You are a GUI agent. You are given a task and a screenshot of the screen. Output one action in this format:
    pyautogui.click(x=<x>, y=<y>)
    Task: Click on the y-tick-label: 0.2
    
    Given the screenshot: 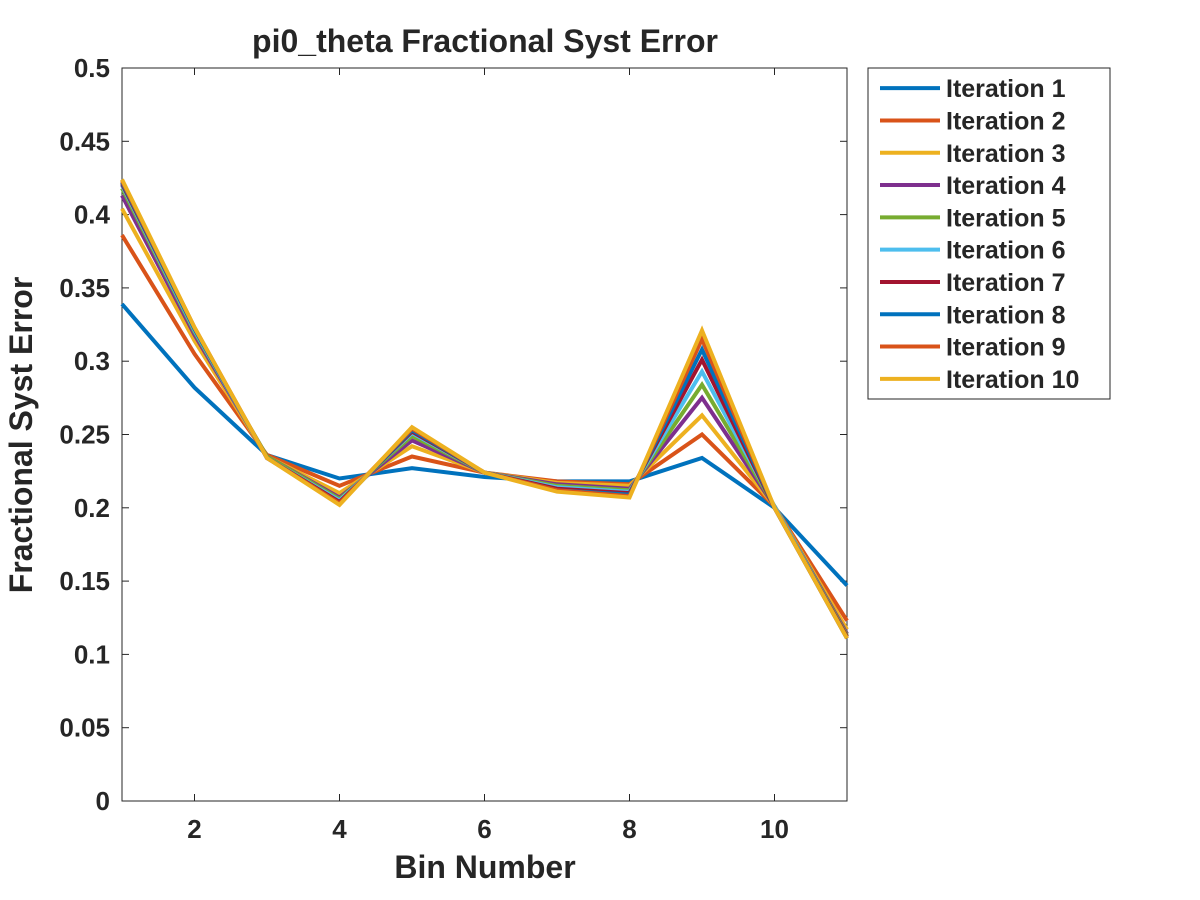 What is the action you would take?
    pyautogui.click(x=92, y=508)
    